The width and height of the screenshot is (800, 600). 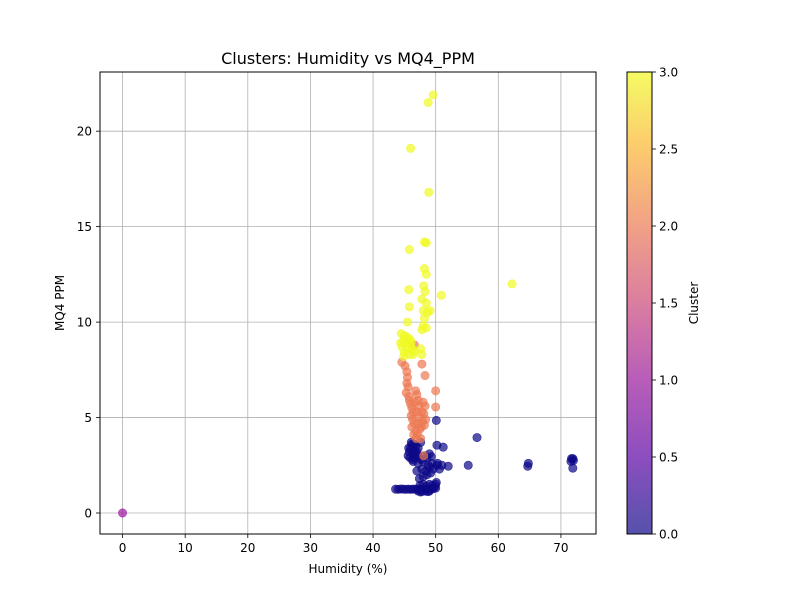 What do you see at coordinates (668, 458) in the screenshot?
I see `colorbar-tick-label: 0.5` at bounding box center [668, 458].